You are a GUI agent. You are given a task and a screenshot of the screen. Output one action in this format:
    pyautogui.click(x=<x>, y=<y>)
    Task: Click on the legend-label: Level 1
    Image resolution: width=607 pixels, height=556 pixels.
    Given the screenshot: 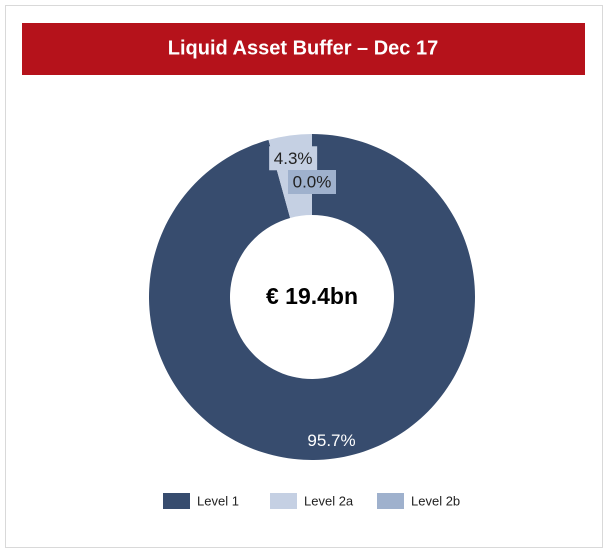 What is the action you would take?
    pyautogui.click(x=218, y=500)
    